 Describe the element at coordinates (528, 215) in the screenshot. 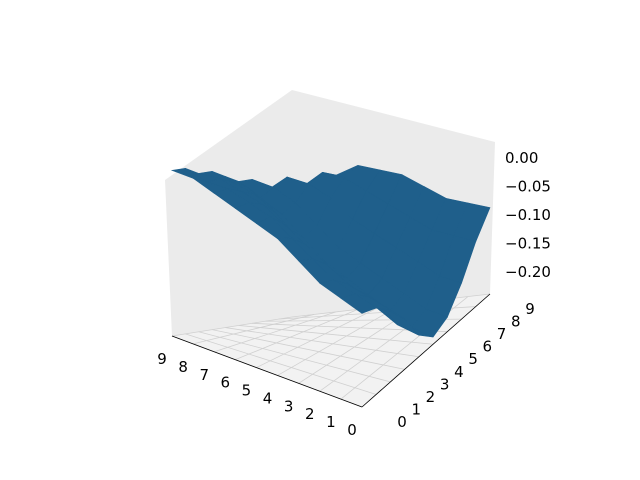

I see `z-tick-label: −0.10` at that location.